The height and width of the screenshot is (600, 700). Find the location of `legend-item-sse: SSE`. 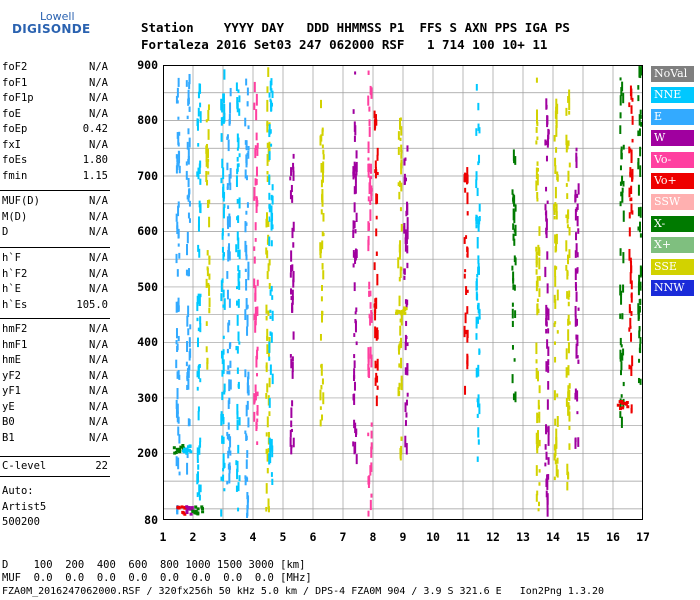

legend-item-sse: SSE is located at coordinates (672, 266).